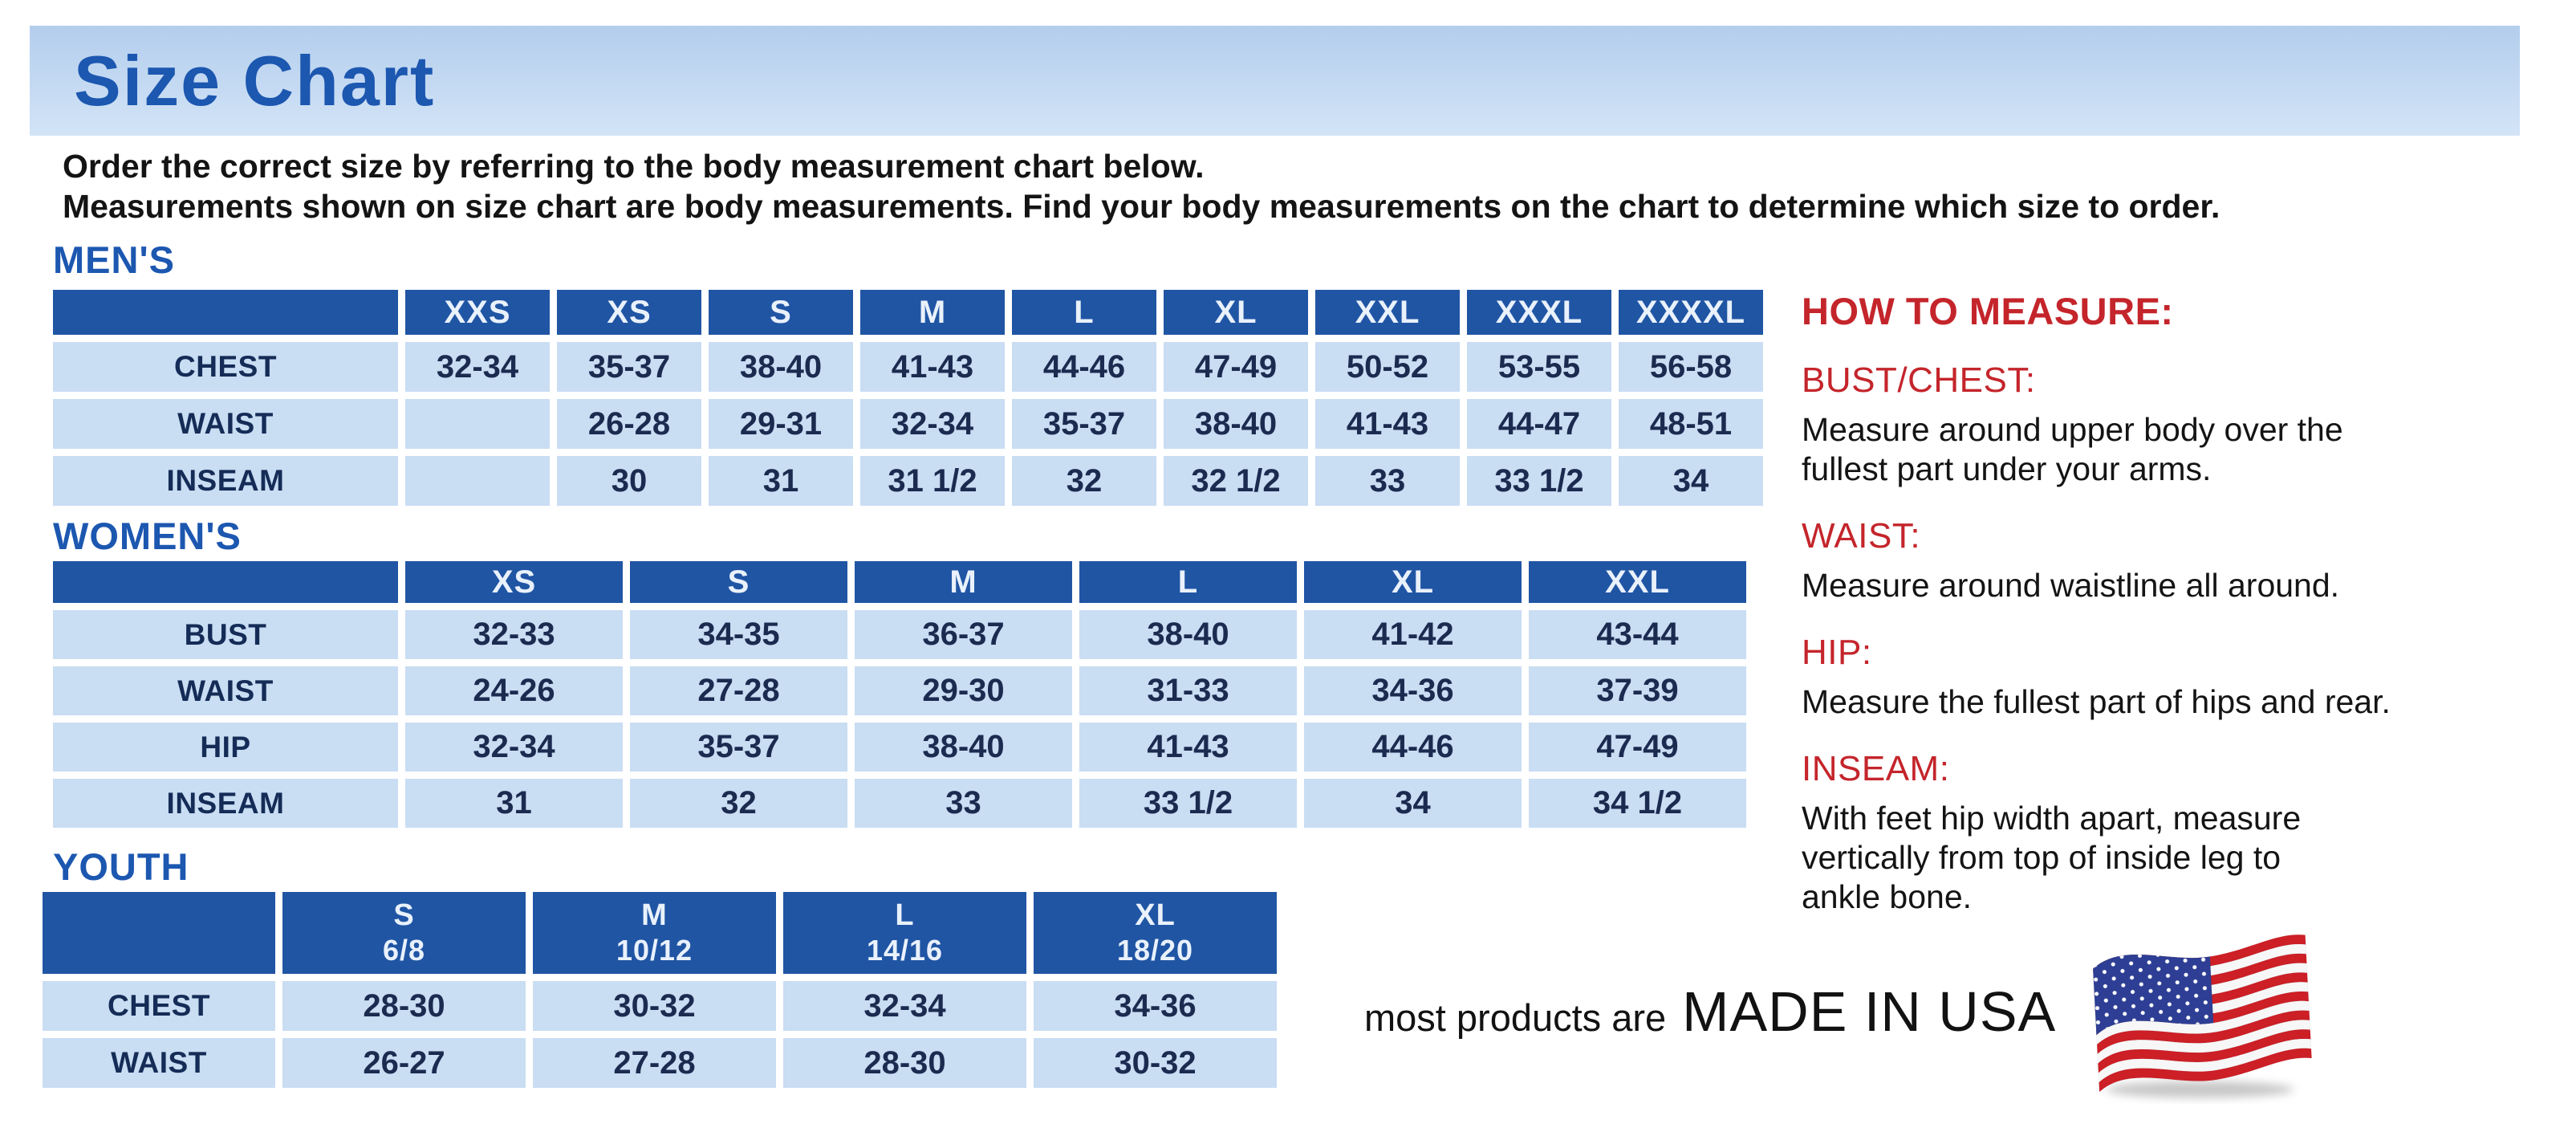 The width and height of the screenshot is (2576, 1132). What do you see at coordinates (1156, 1006) in the screenshot?
I see `size-value-cell: 34-36` at bounding box center [1156, 1006].